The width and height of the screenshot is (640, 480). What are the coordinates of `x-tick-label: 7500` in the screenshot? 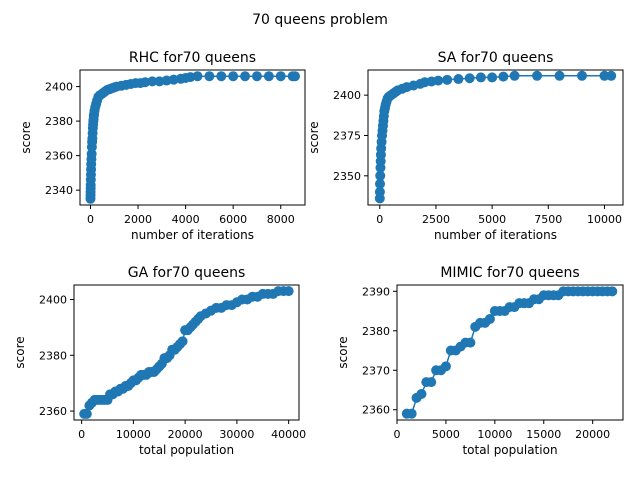 It's located at (548, 219).